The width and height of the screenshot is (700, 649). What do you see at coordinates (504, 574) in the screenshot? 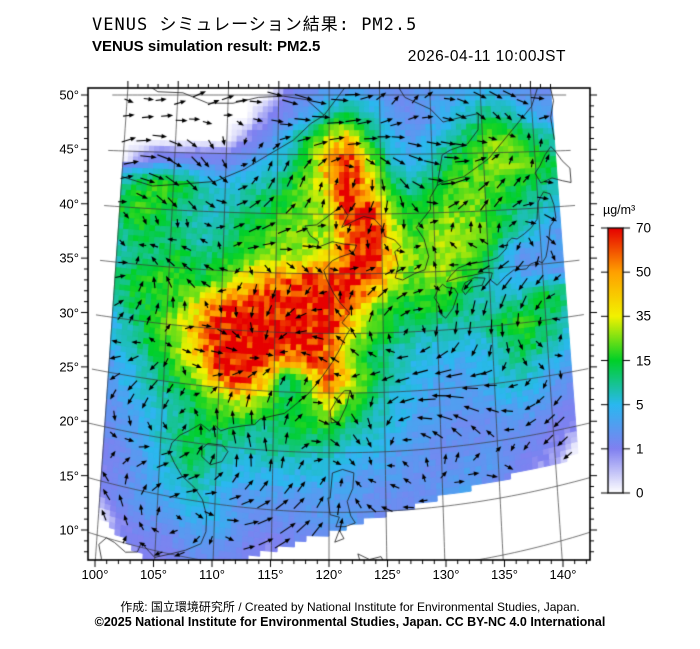
I see `lon-tick-label: 135°` at bounding box center [504, 574].